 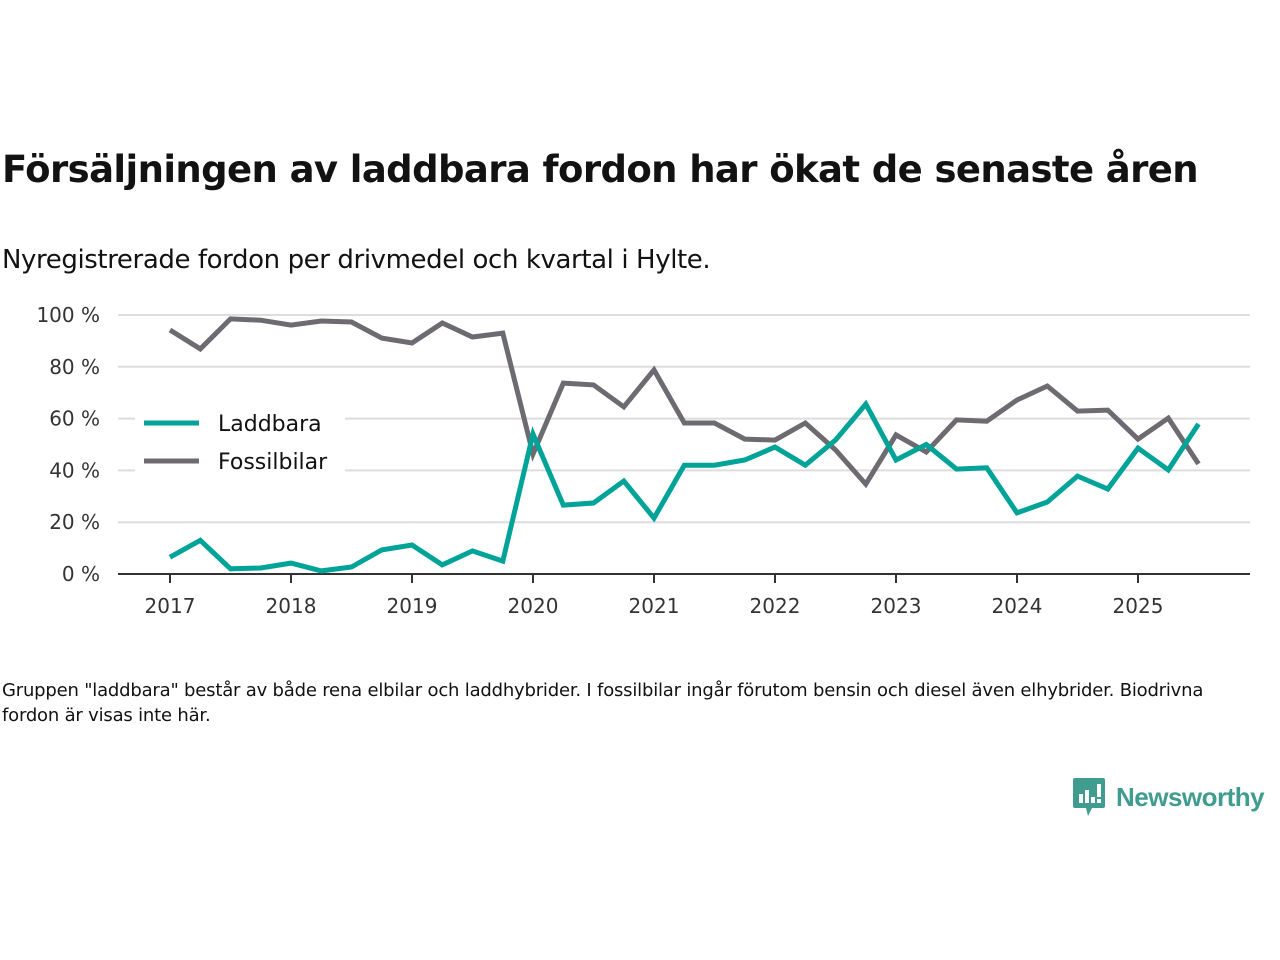 I want to click on series-line-laddbara, so click(x=684, y=486).